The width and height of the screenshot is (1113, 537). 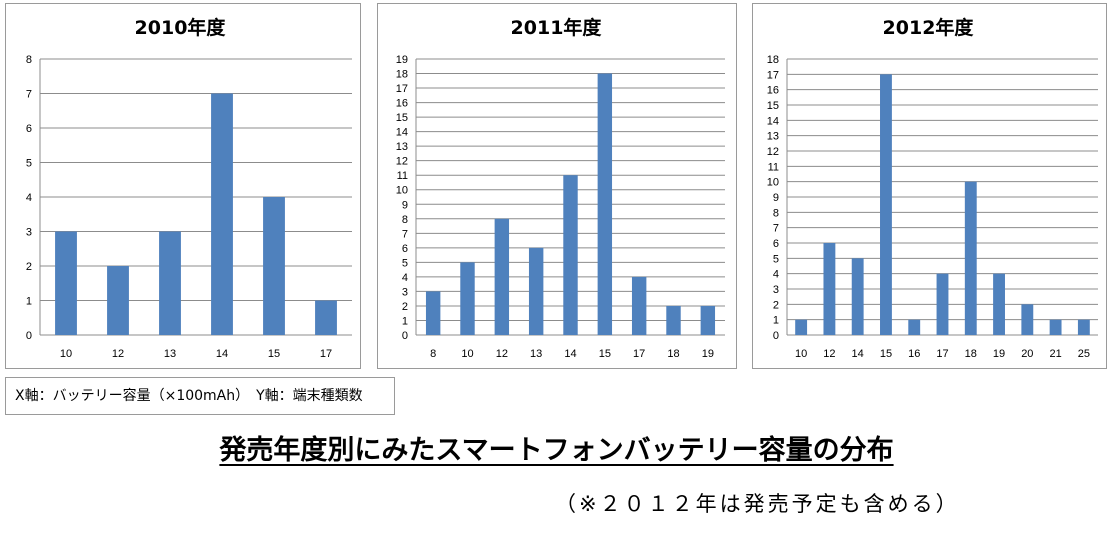 What do you see at coordinates (402, 60) in the screenshot?
I see `y-tick-label: 19` at bounding box center [402, 60].